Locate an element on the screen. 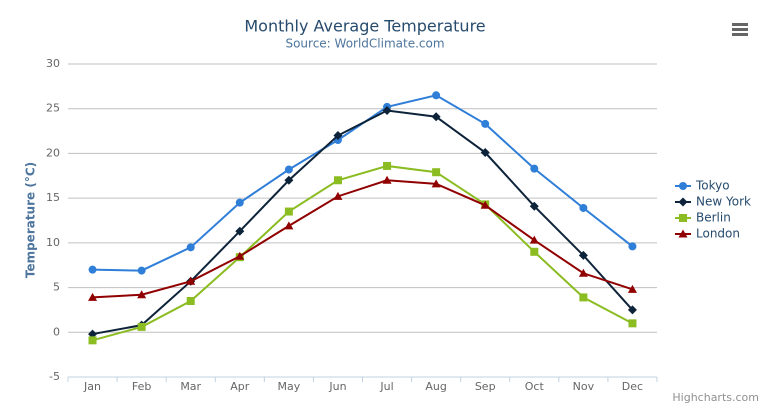 The width and height of the screenshot is (769, 416). y-tick-label: 30 is located at coordinates (53, 63).